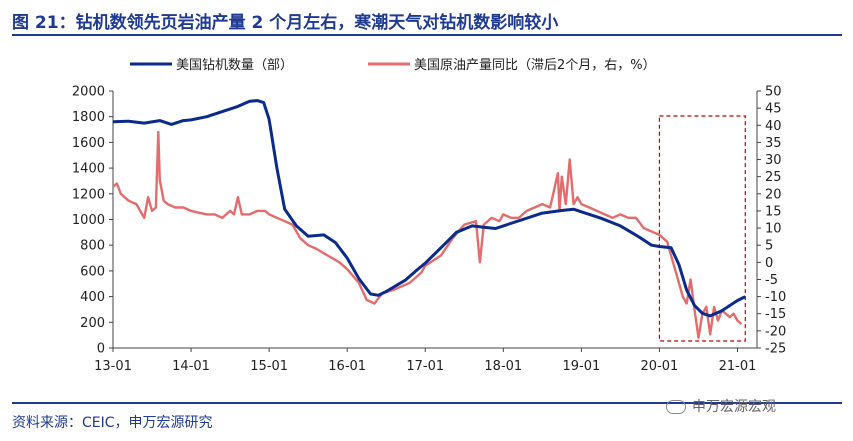 The height and width of the screenshot is (441, 853). I want to click on x-tick-label: 14-01, so click(191, 366).